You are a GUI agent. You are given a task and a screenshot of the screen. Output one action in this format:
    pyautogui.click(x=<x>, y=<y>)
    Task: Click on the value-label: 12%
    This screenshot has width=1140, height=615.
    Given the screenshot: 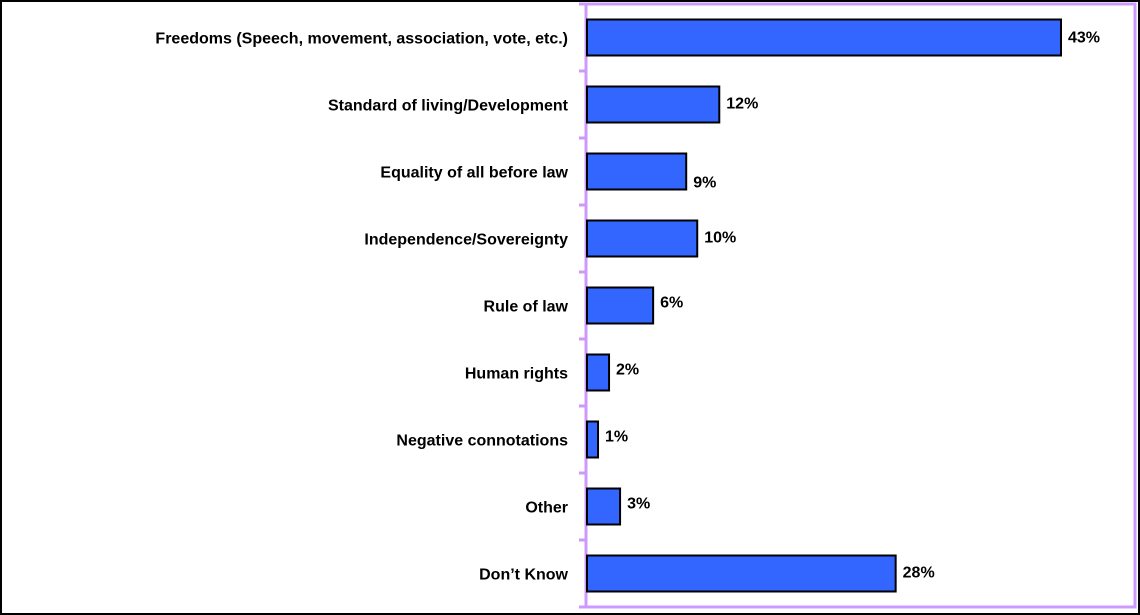 What is the action you would take?
    pyautogui.click(x=742, y=104)
    